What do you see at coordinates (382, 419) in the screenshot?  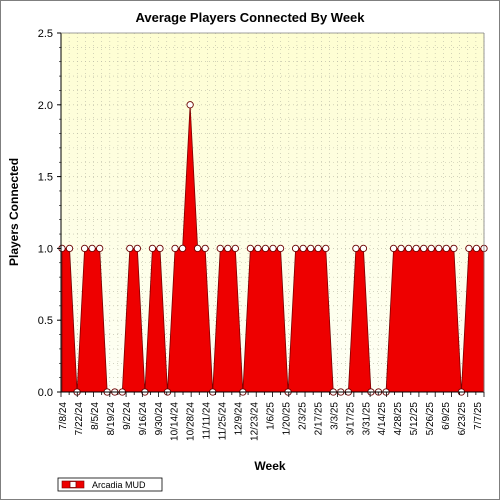 I see `x-tick-label: 4/14/25` at bounding box center [382, 419].